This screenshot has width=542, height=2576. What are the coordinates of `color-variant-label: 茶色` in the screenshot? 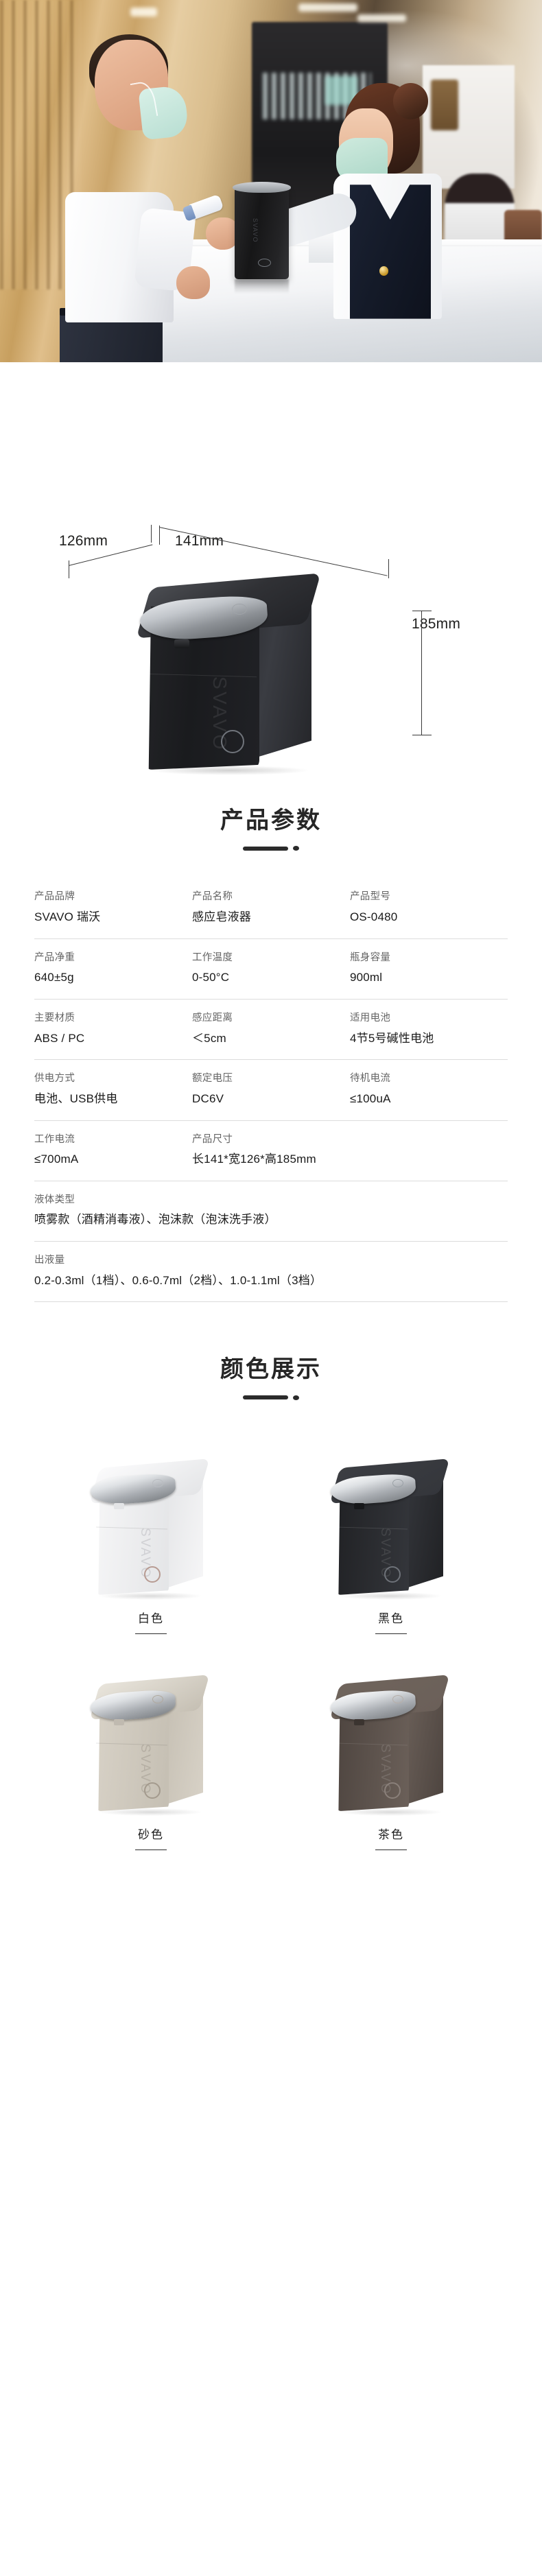 It's located at (391, 1835).